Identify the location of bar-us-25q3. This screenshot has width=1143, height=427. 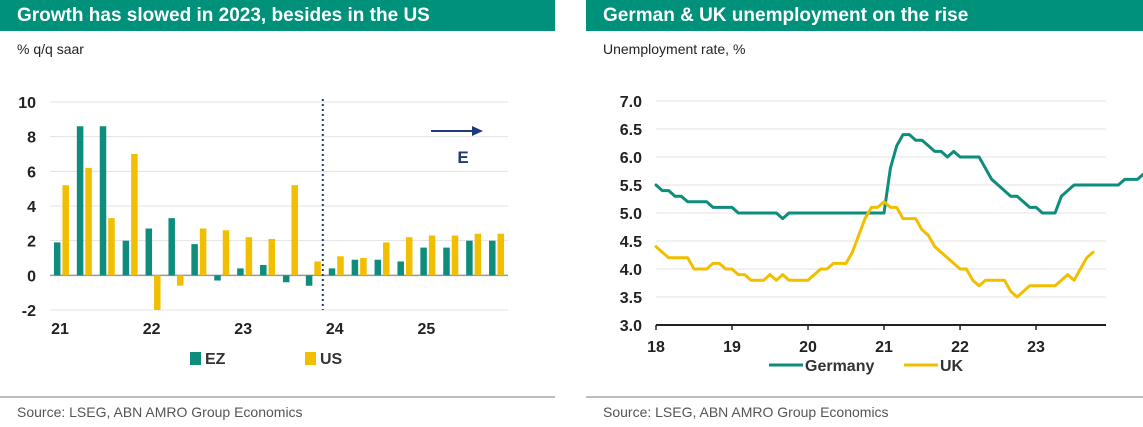
(478, 254).